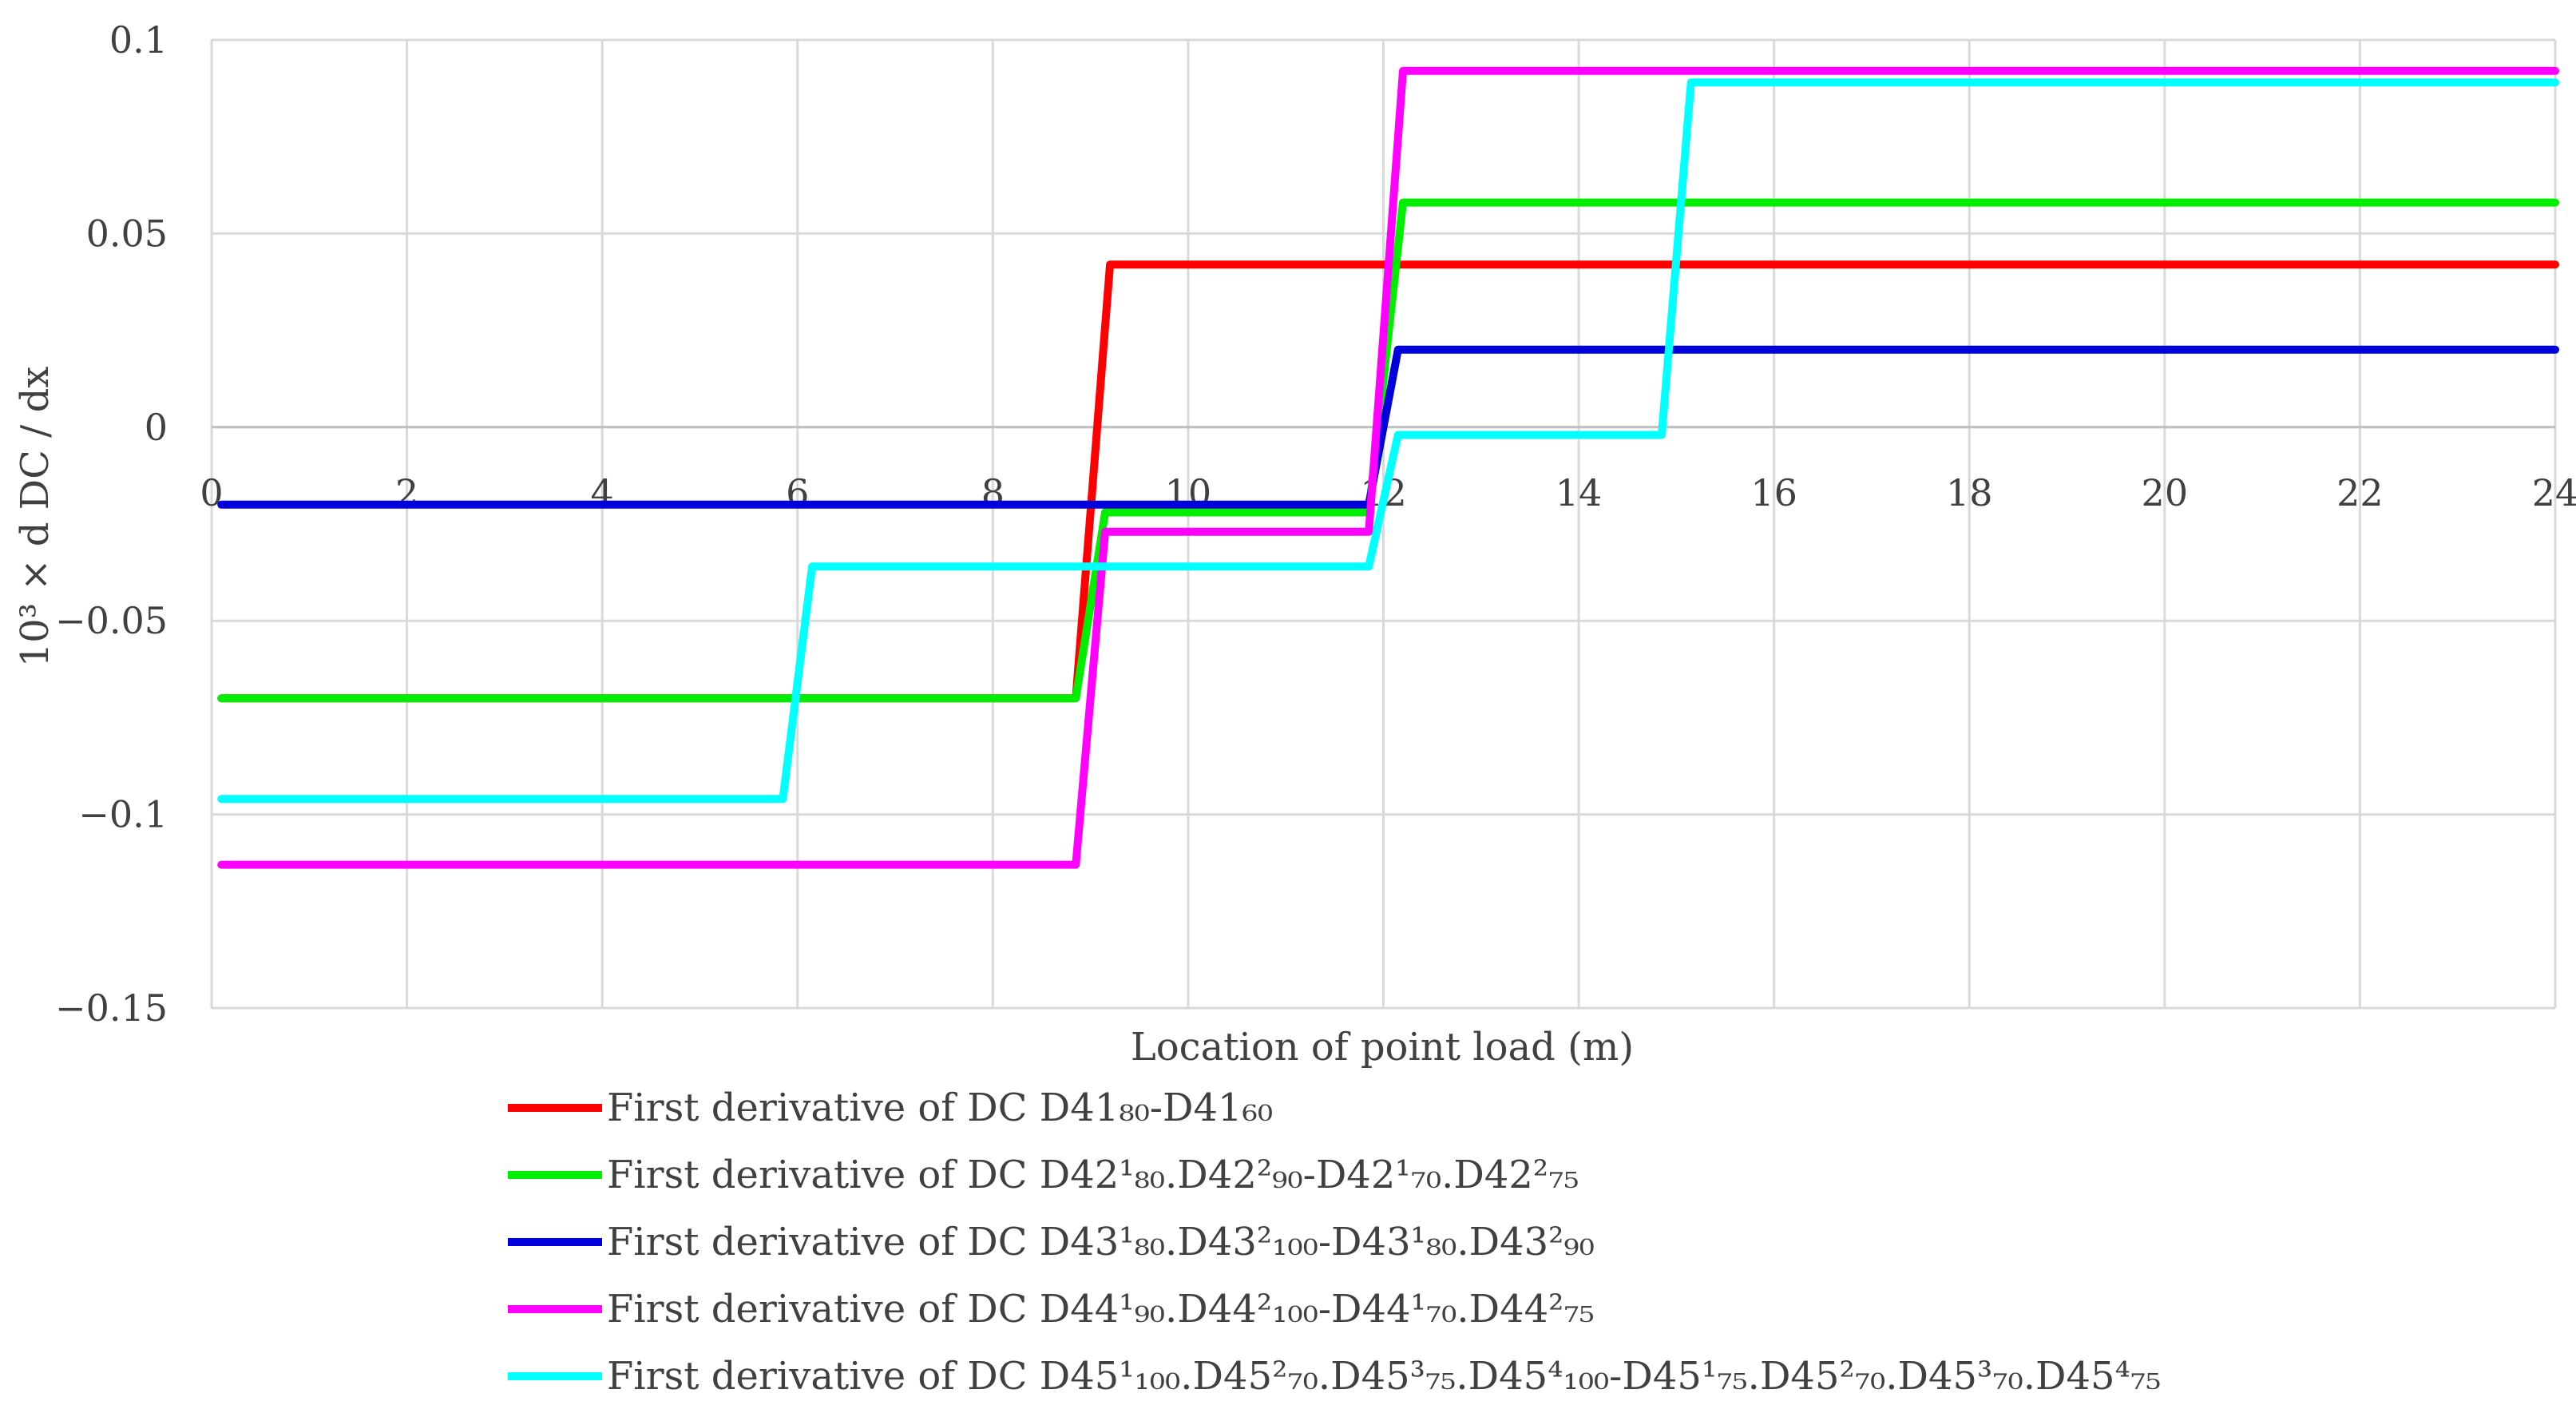  Describe the element at coordinates (2165, 493) in the screenshot. I see `x-tick-label: 20` at that location.